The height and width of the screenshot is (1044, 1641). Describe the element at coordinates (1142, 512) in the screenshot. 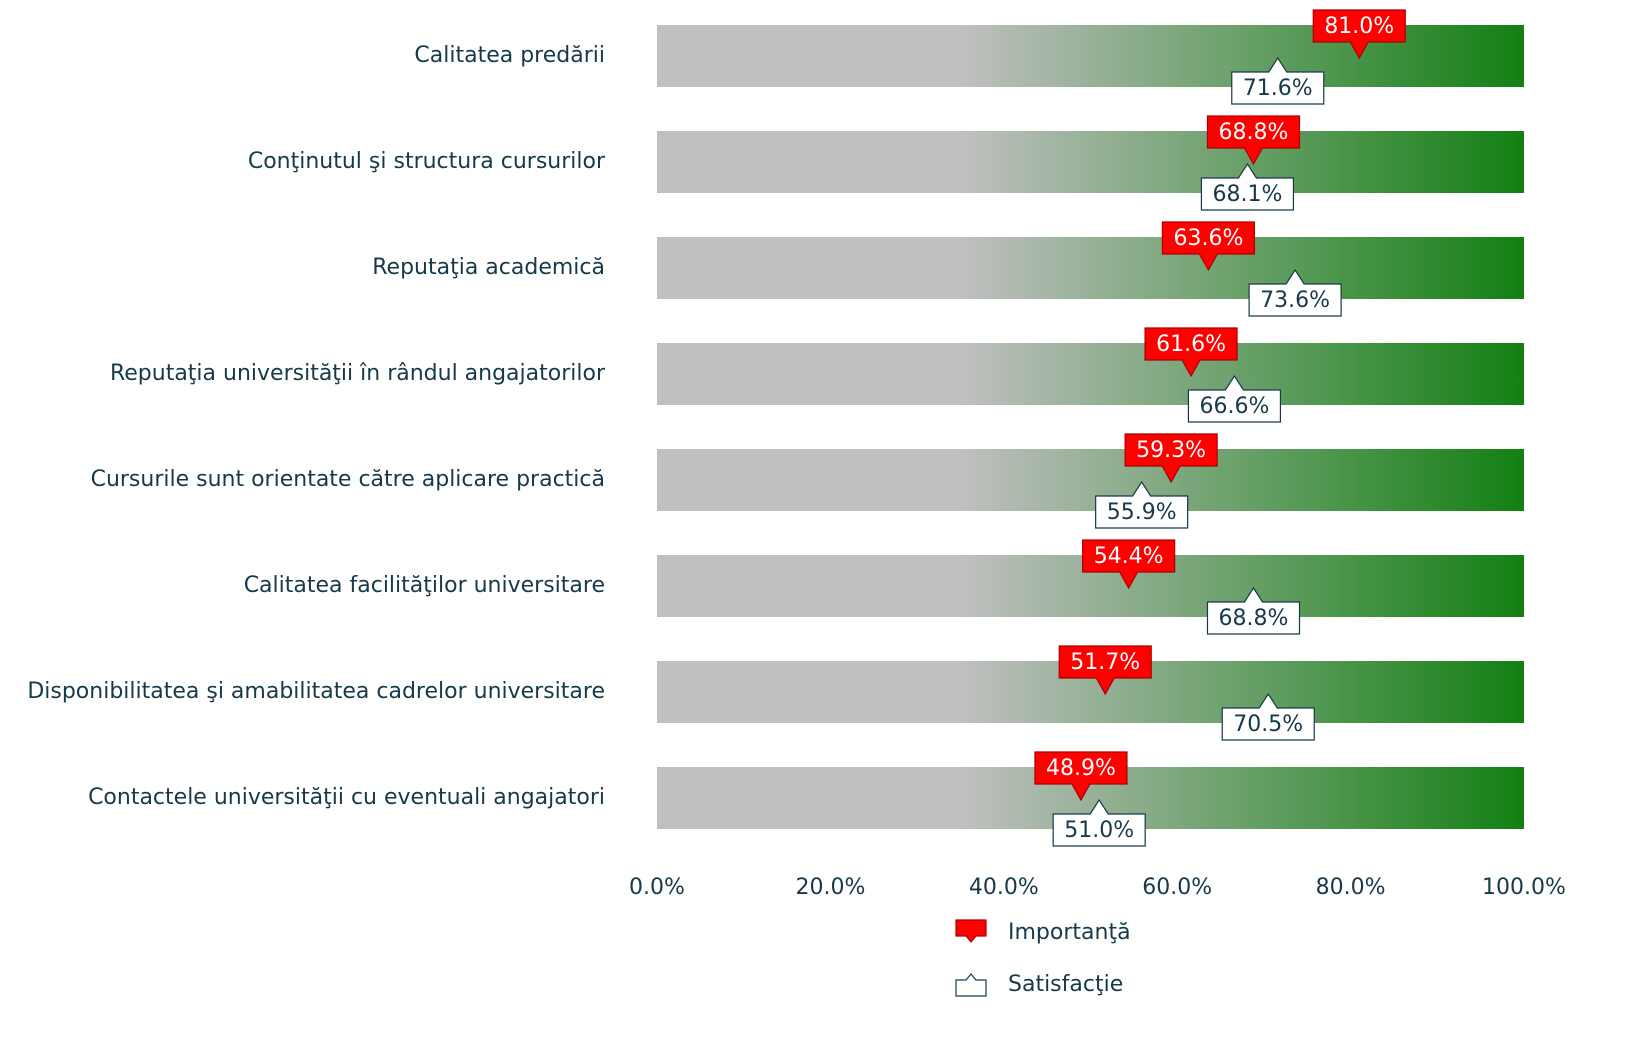

I see `value-label: 55.9%` at that location.